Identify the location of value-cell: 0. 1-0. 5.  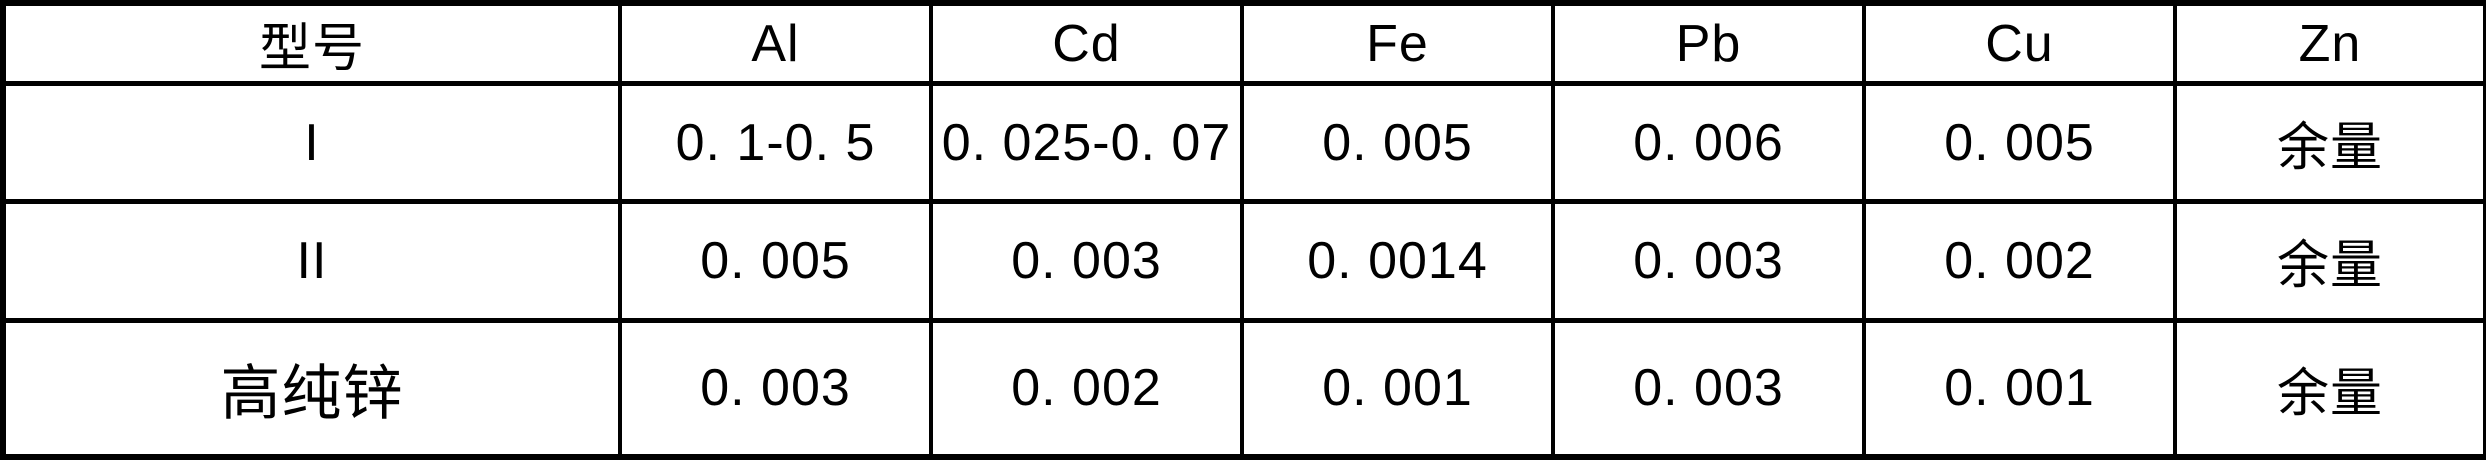
(775, 142).